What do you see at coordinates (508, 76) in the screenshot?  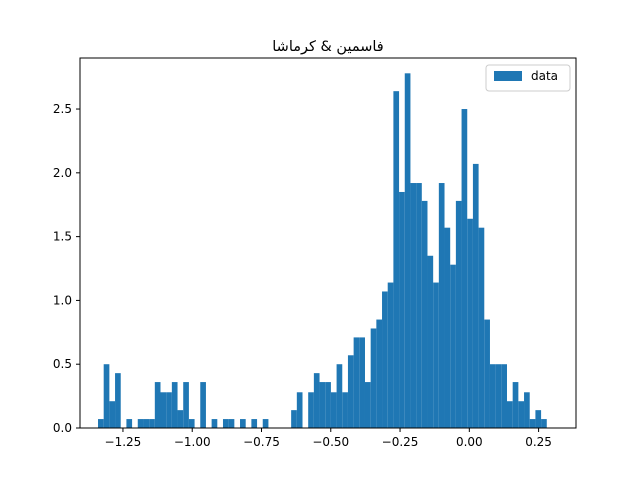 I see `legend-swatch` at bounding box center [508, 76].